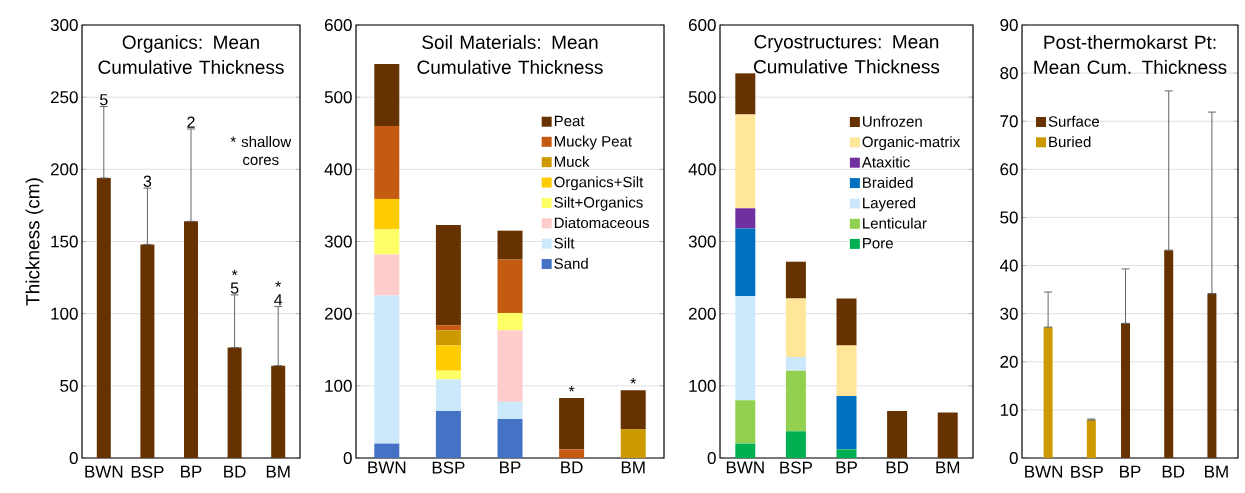 This screenshot has width=1245, height=493. I want to click on legend-label: Lenticular, so click(895, 223).